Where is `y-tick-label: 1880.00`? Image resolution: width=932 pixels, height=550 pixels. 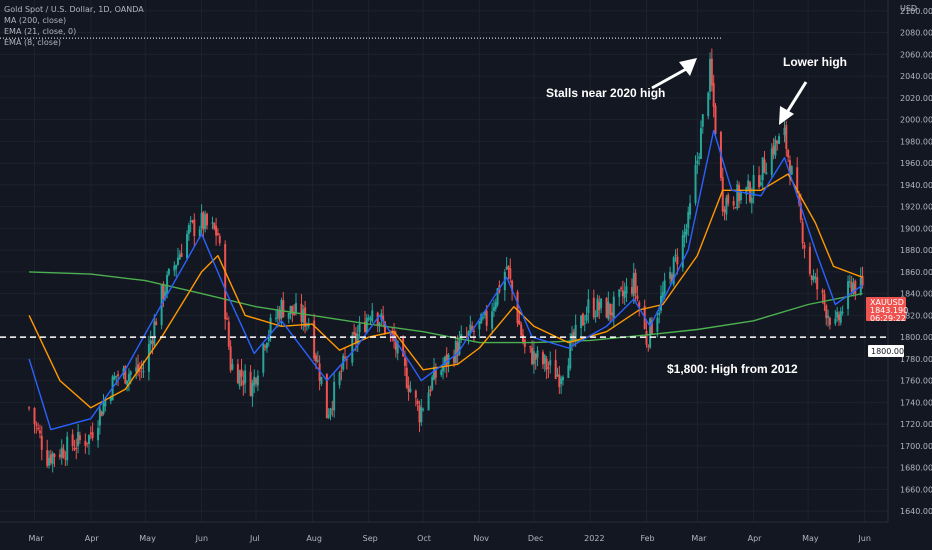
y-tick-label: 1880.00 is located at coordinates (916, 250).